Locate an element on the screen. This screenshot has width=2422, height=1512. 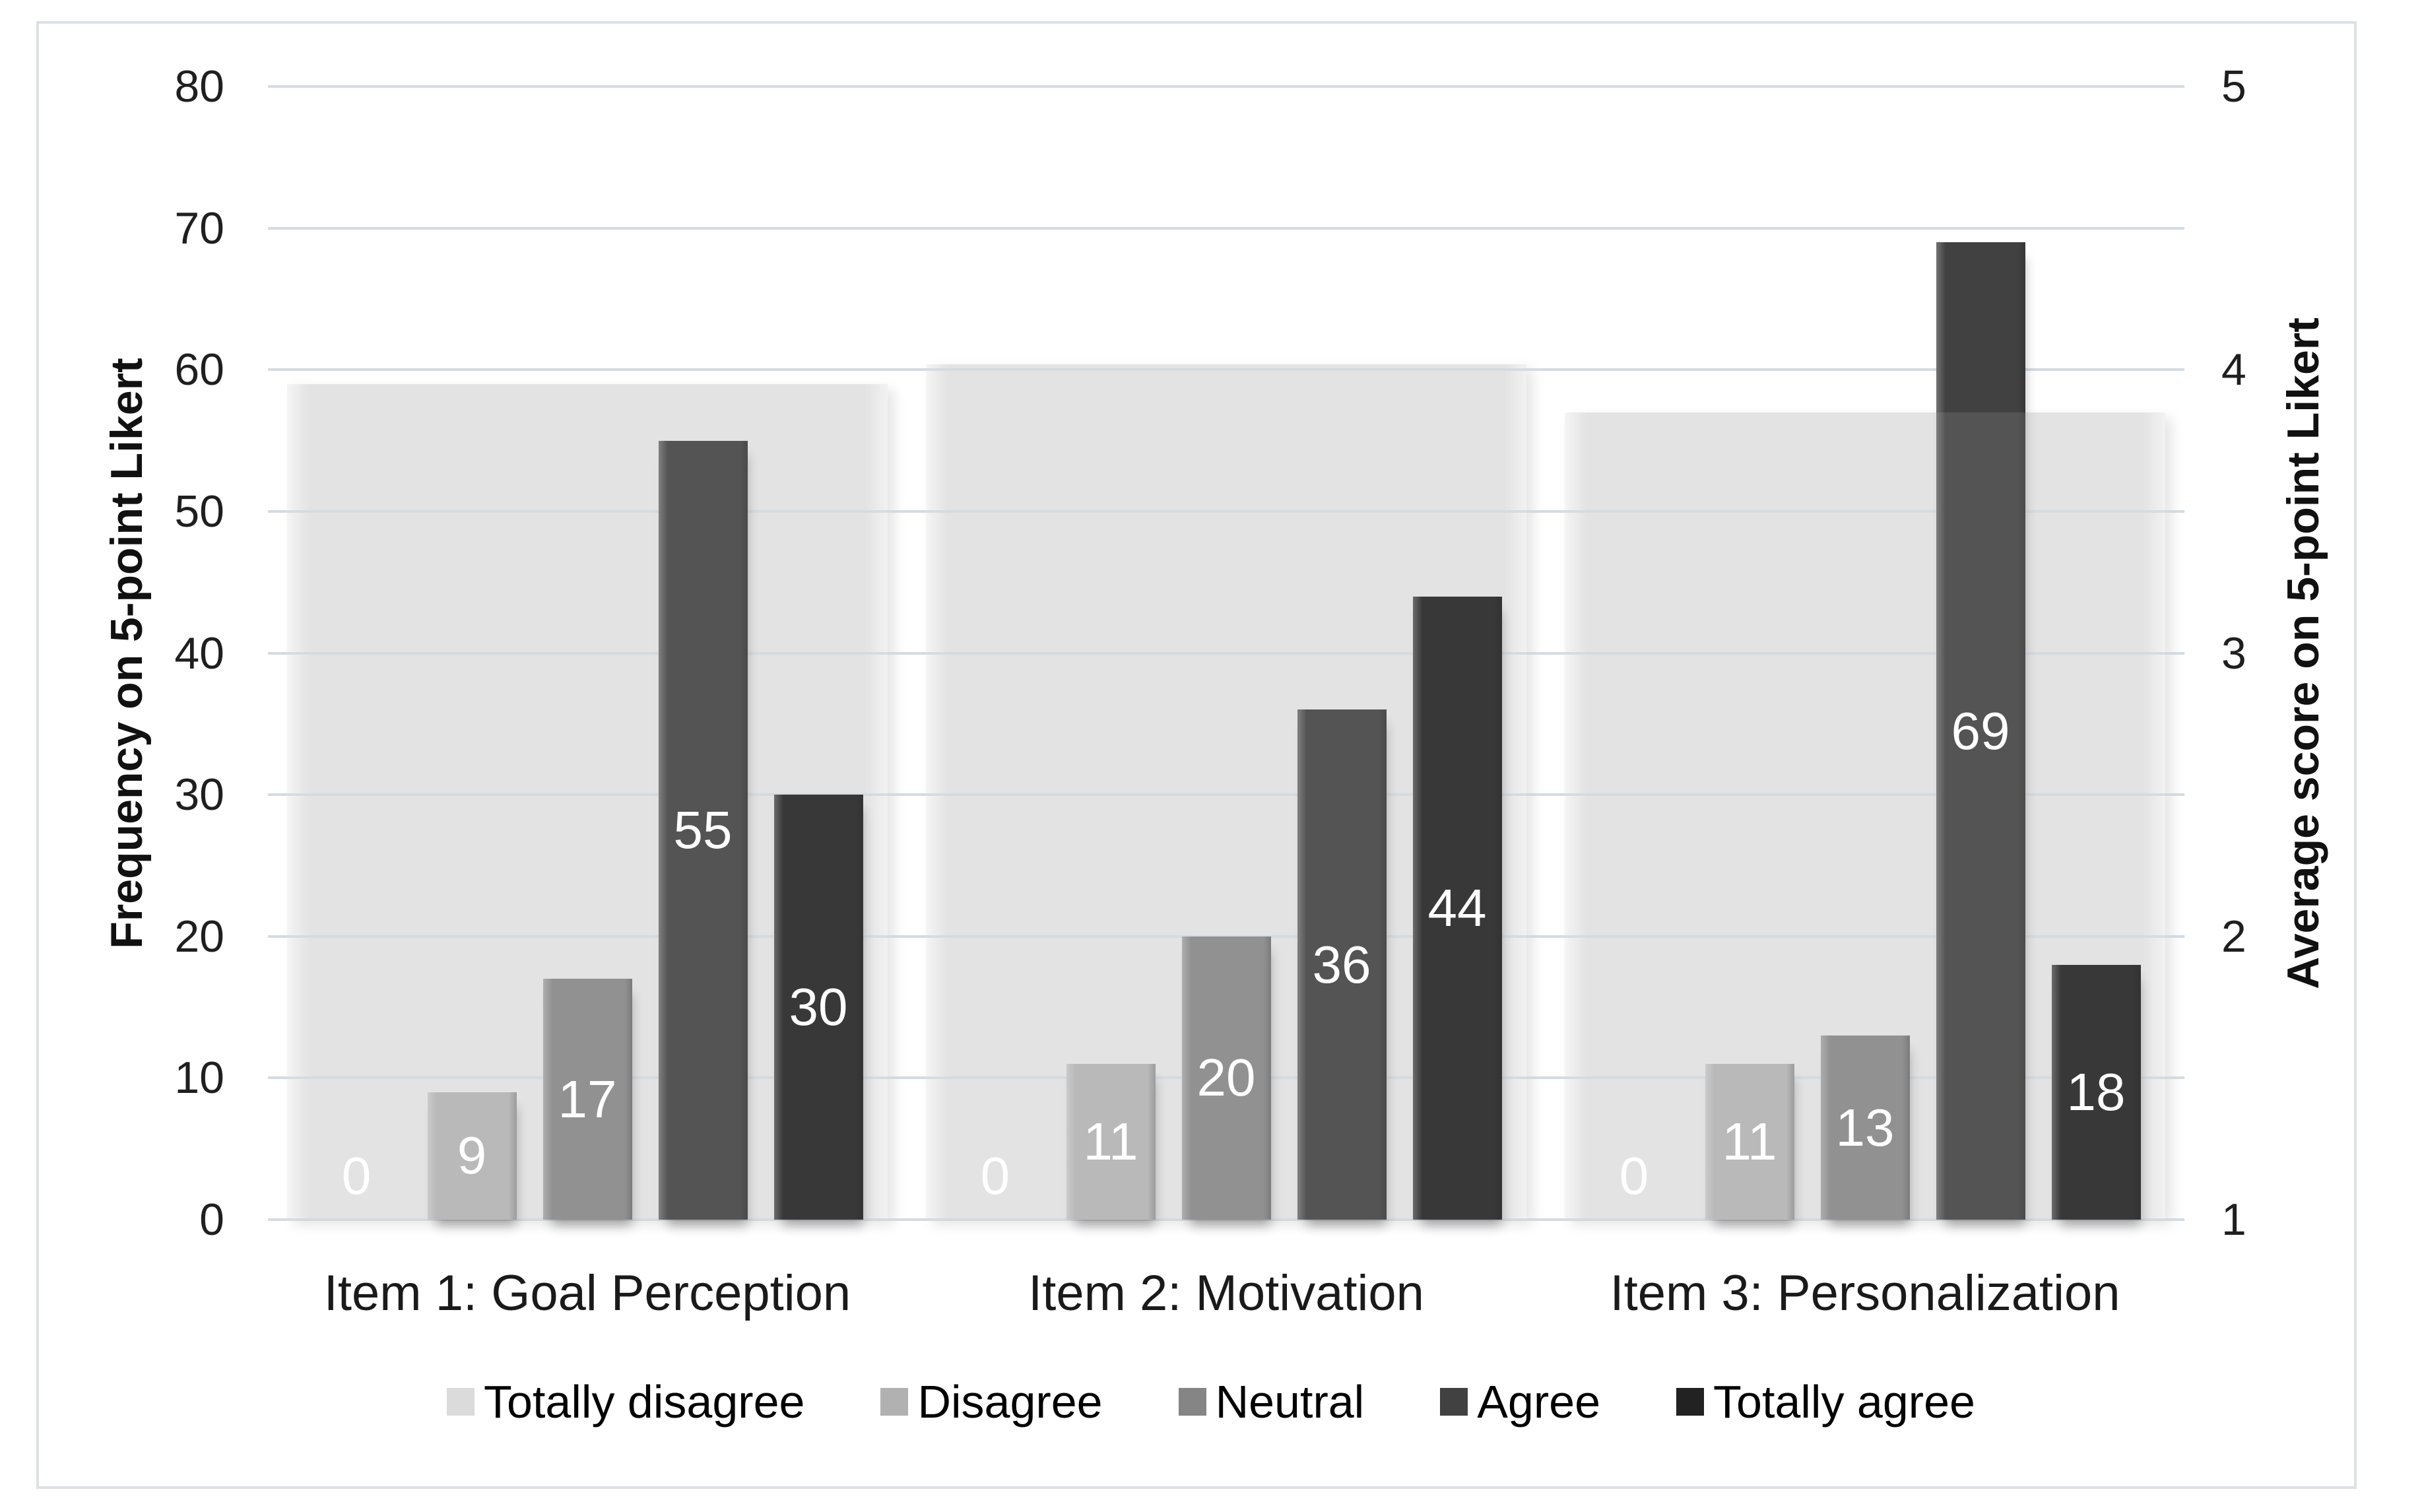
legend-label: Agree is located at coordinates (1539, 1402).